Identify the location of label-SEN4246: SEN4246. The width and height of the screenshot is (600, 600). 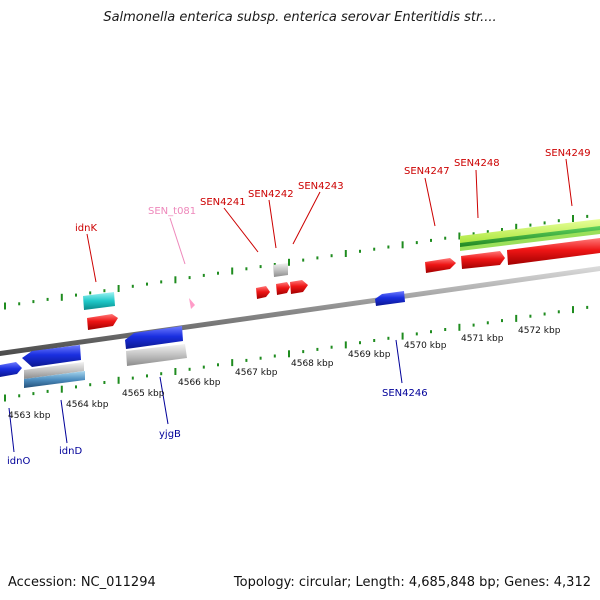
(405, 393).